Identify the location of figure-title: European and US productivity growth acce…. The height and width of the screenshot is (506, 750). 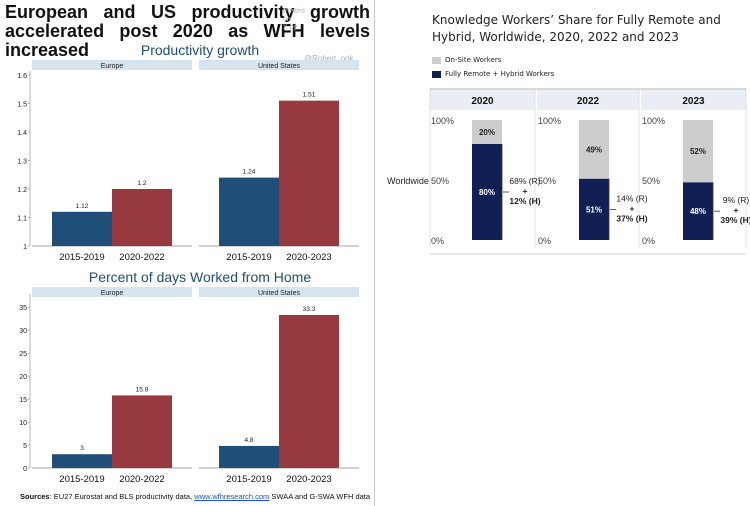
(187, 31).